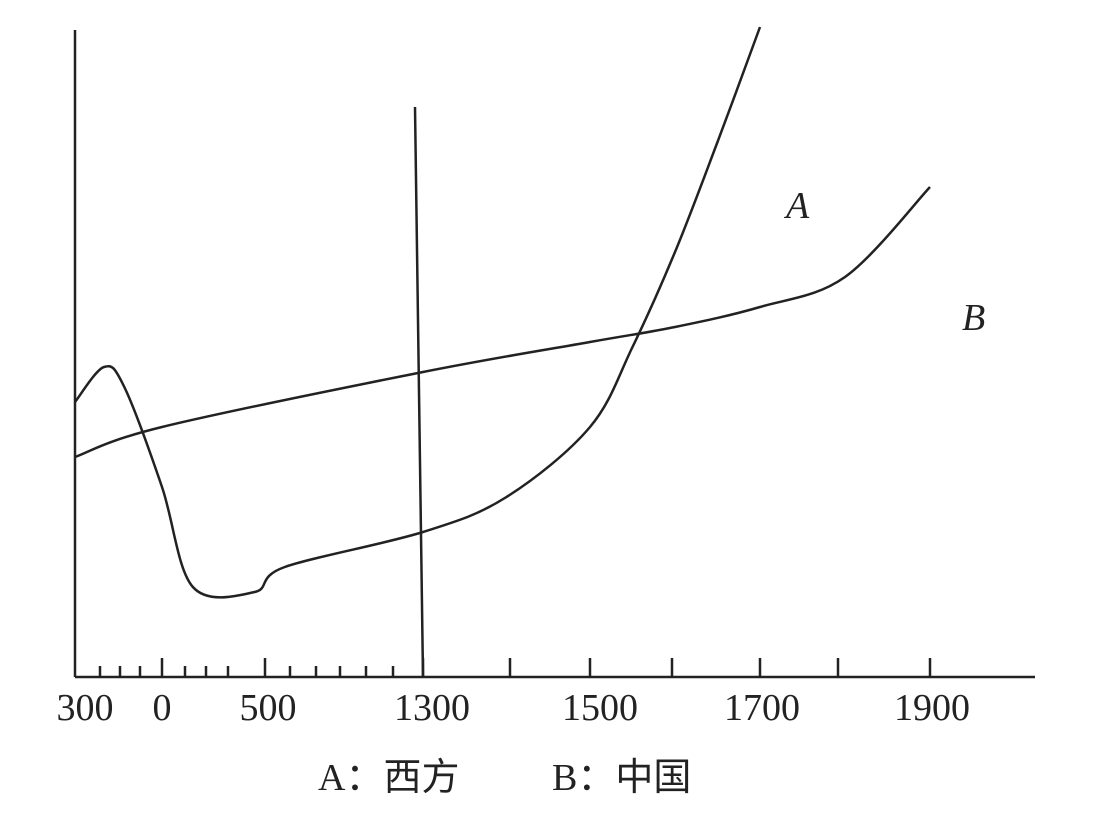  Describe the element at coordinates (932, 708) in the screenshot. I see `x-tick-label: 1900` at that location.